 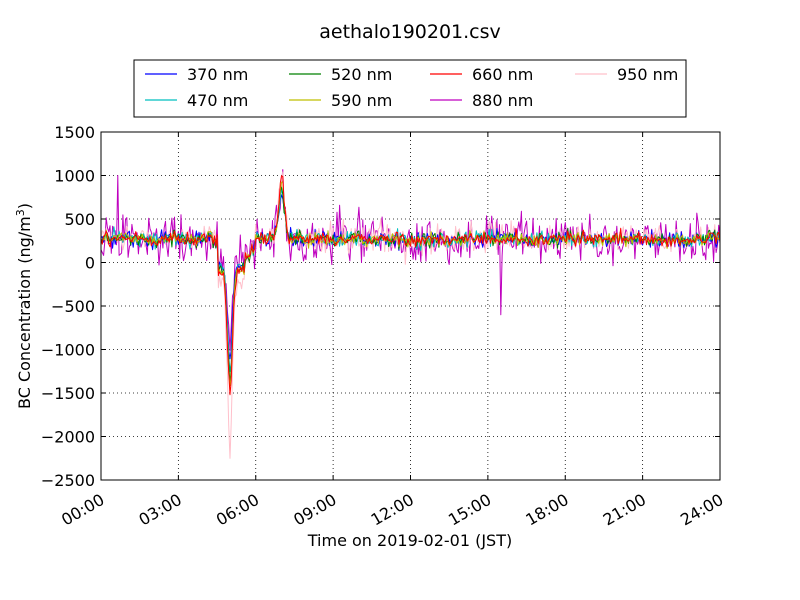 I want to click on y-tick-label: −2500, so click(x=68, y=480).